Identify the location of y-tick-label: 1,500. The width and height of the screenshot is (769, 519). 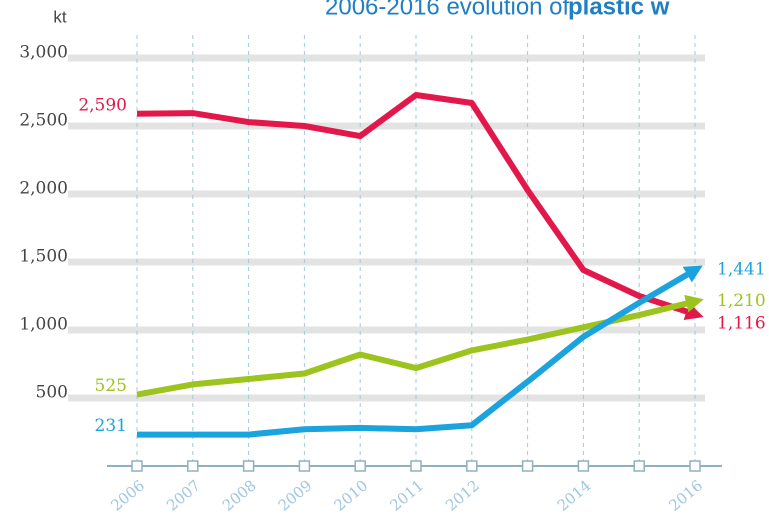
(43, 257).